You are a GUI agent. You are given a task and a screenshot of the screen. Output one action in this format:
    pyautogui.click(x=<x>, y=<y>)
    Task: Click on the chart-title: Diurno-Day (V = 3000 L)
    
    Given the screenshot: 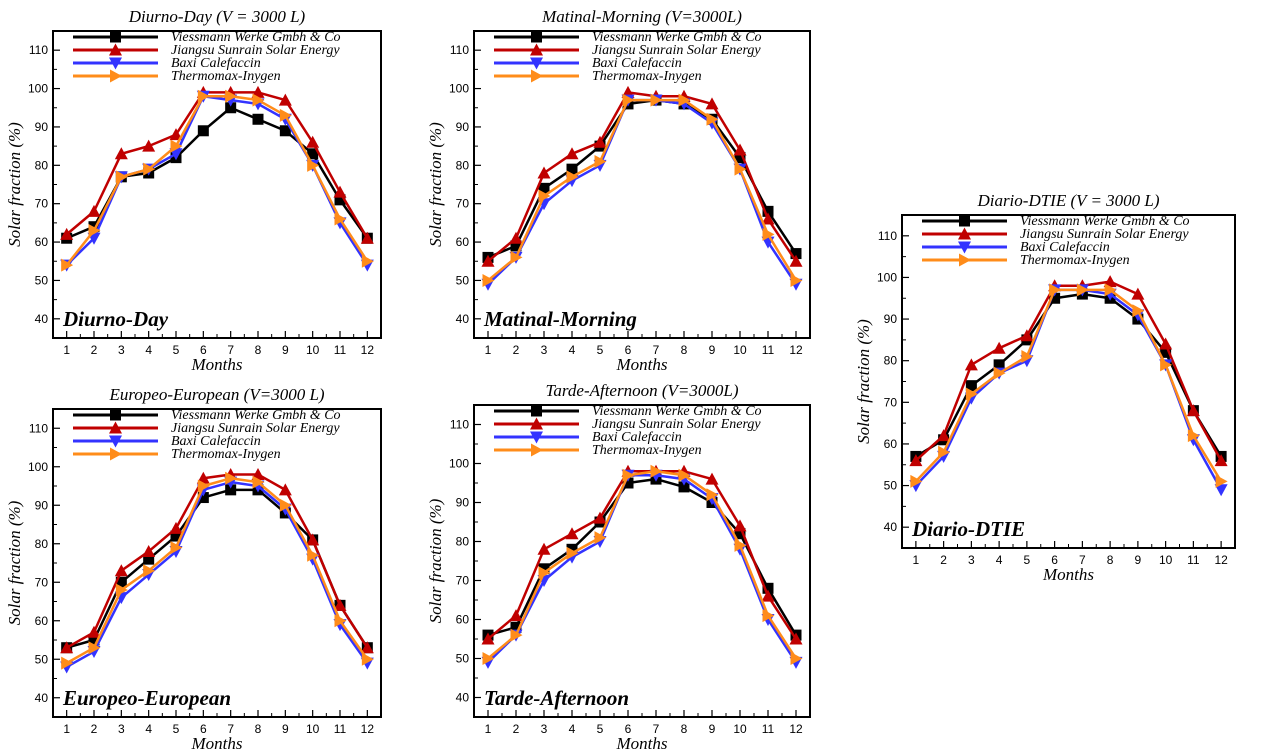 What is the action you would take?
    pyautogui.click(x=217, y=16)
    